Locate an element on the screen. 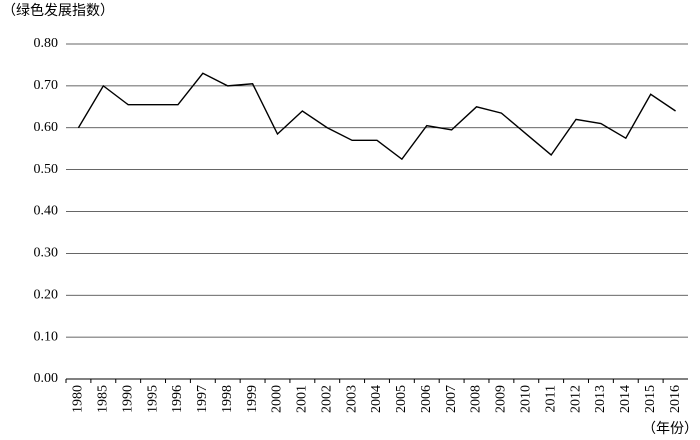 The width and height of the screenshot is (700, 440). x-tick-label: 2003 is located at coordinates (351, 399).